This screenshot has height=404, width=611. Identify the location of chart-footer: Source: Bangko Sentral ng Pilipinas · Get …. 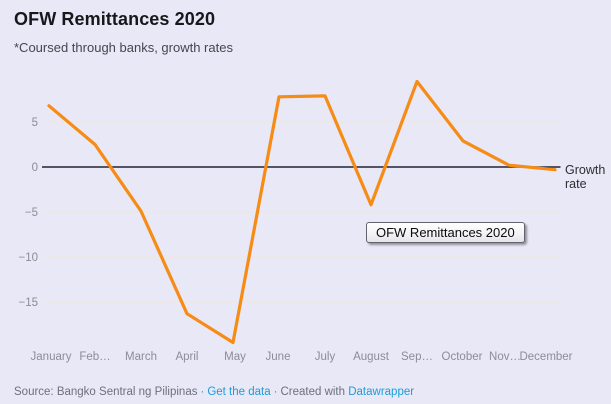
(214, 392).